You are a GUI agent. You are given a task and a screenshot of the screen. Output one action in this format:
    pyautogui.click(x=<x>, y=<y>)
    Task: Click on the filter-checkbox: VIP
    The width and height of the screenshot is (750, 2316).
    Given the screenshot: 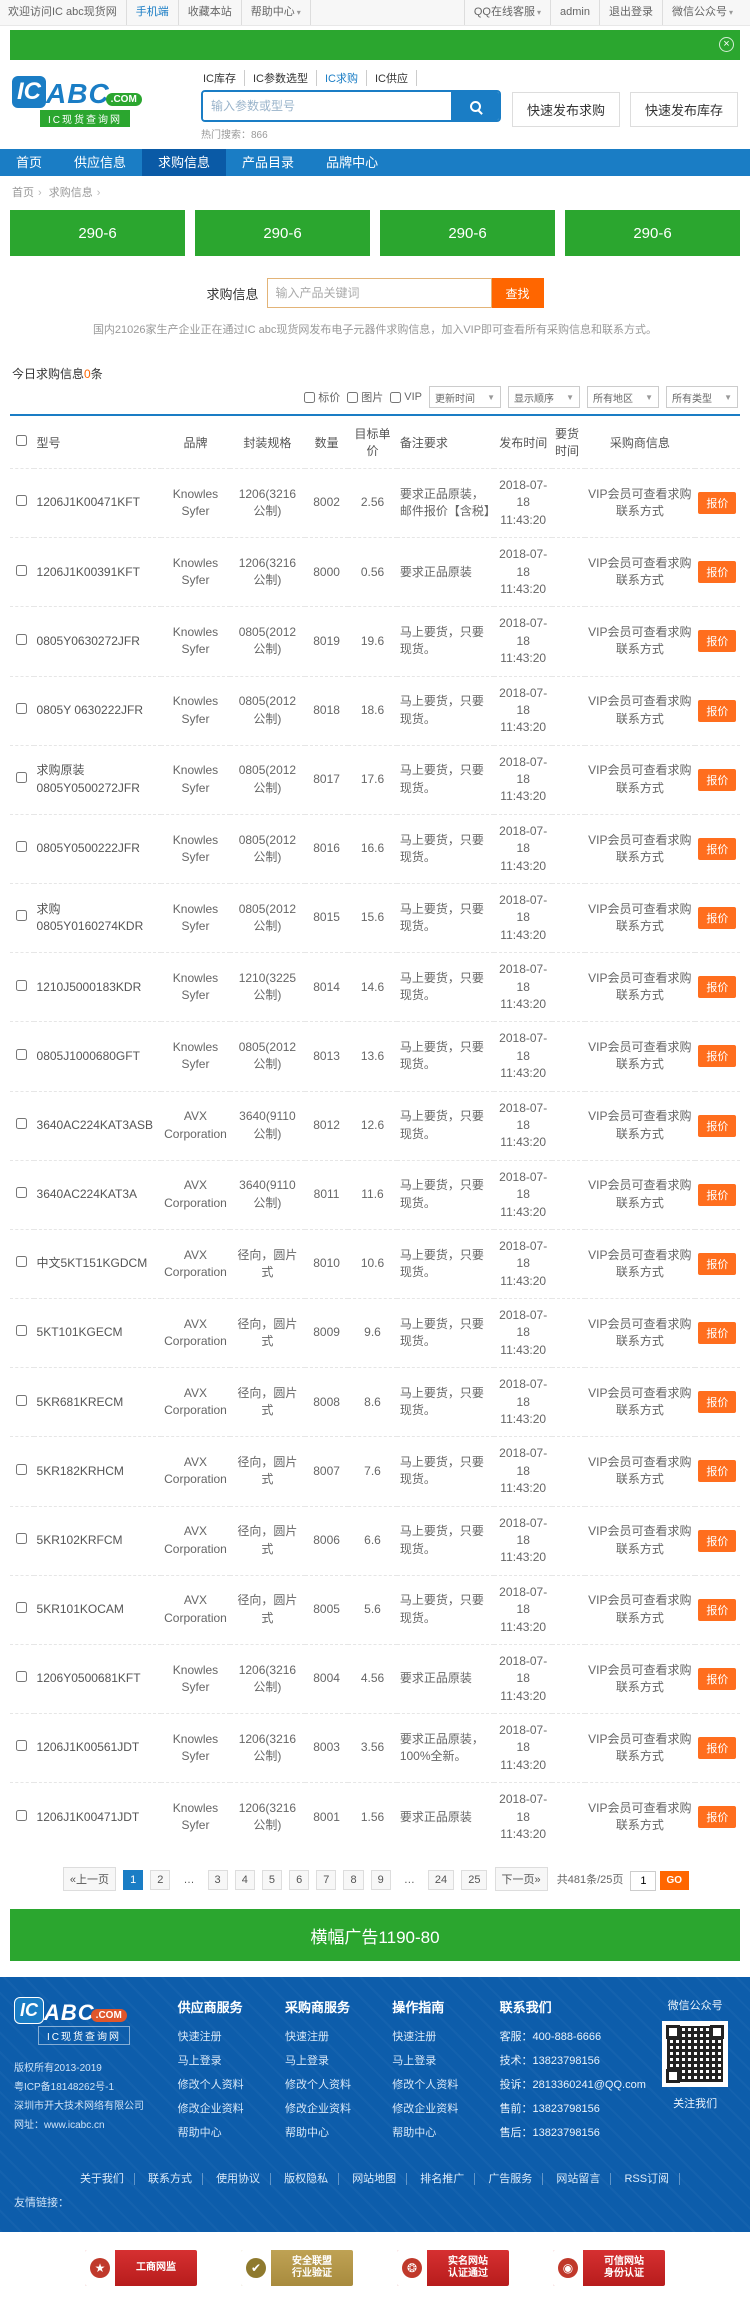 What is the action you would take?
    pyautogui.click(x=406, y=397)
    